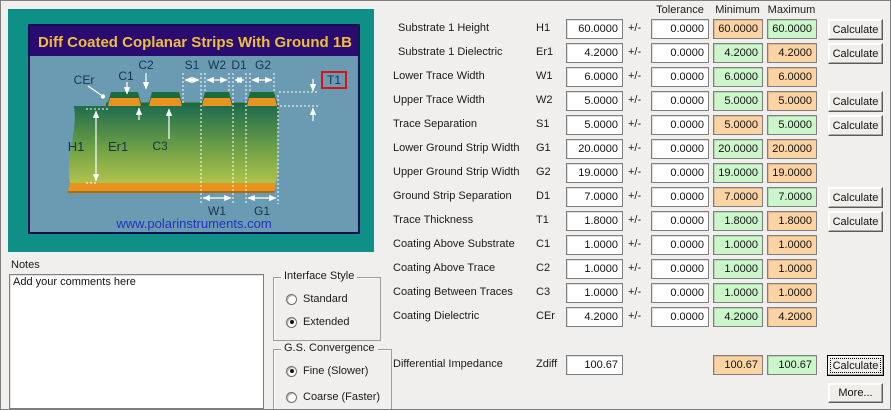 This screenshot has width=891, height=410. Describe the element at coordinates (239, 65) in the screenshot. I see `diagram-label-d1: D1` at that location.